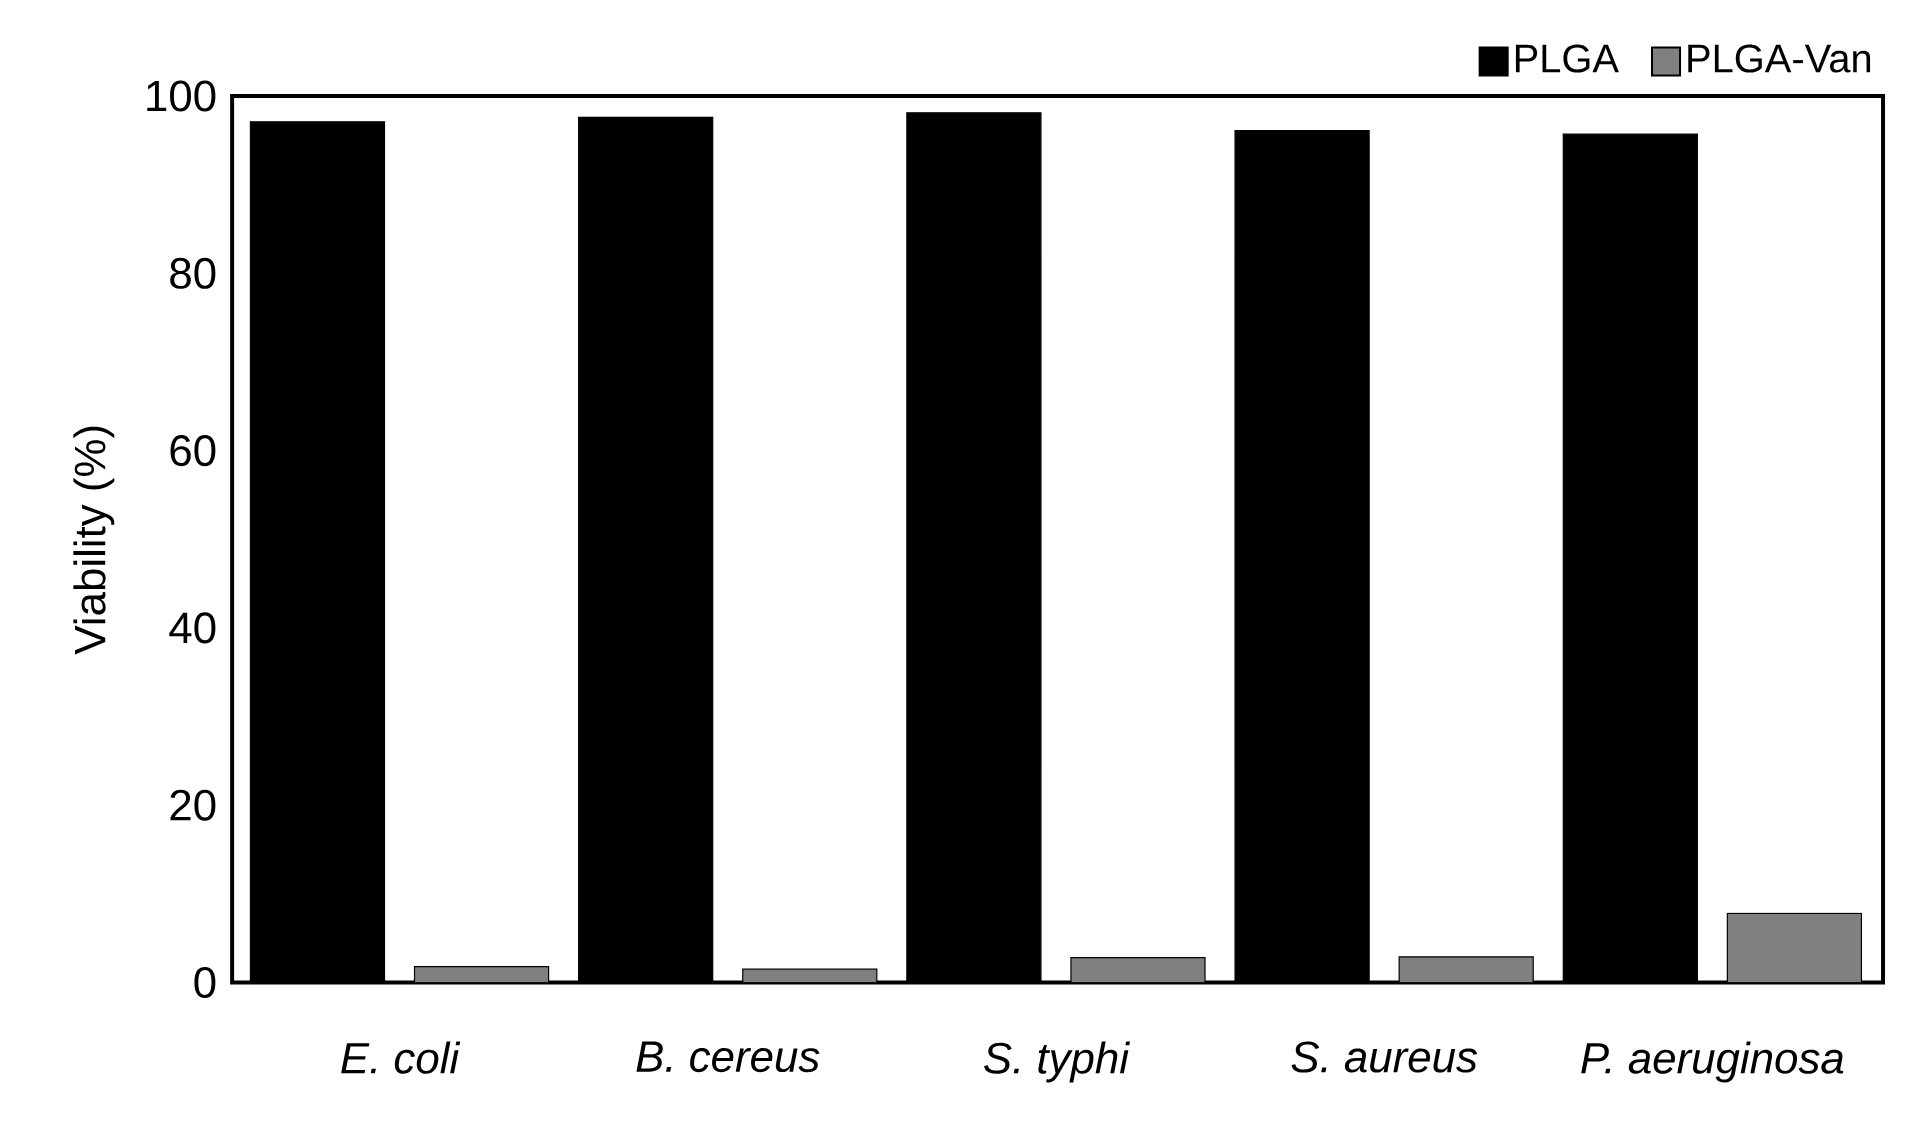 The width and height of the screenshot is (1921, 1129). What do you see at coordinates (728, 1057) in the screenshot?
I see `x-tick-label: B. cereus` at bounding box center [728, 1057].